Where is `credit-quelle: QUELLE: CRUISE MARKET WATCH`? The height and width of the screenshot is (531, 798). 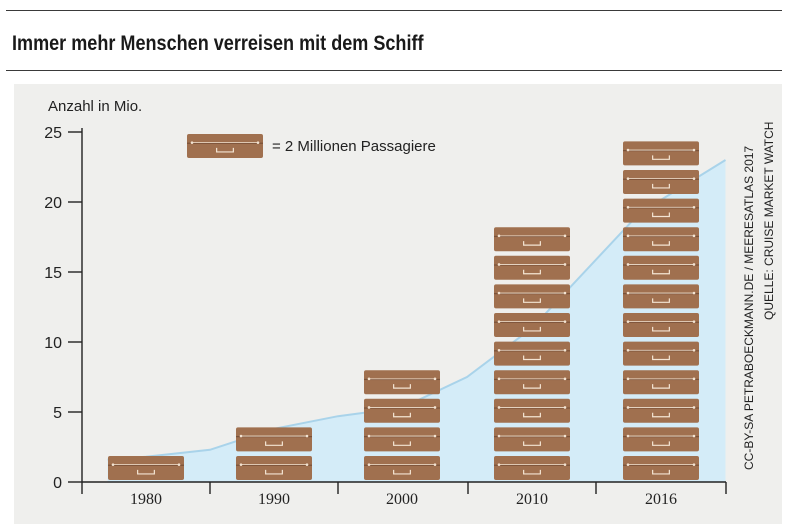
credit-quelle: QUELLE: CRUISE MARKET WATCH is located at coordinates (769, 220).